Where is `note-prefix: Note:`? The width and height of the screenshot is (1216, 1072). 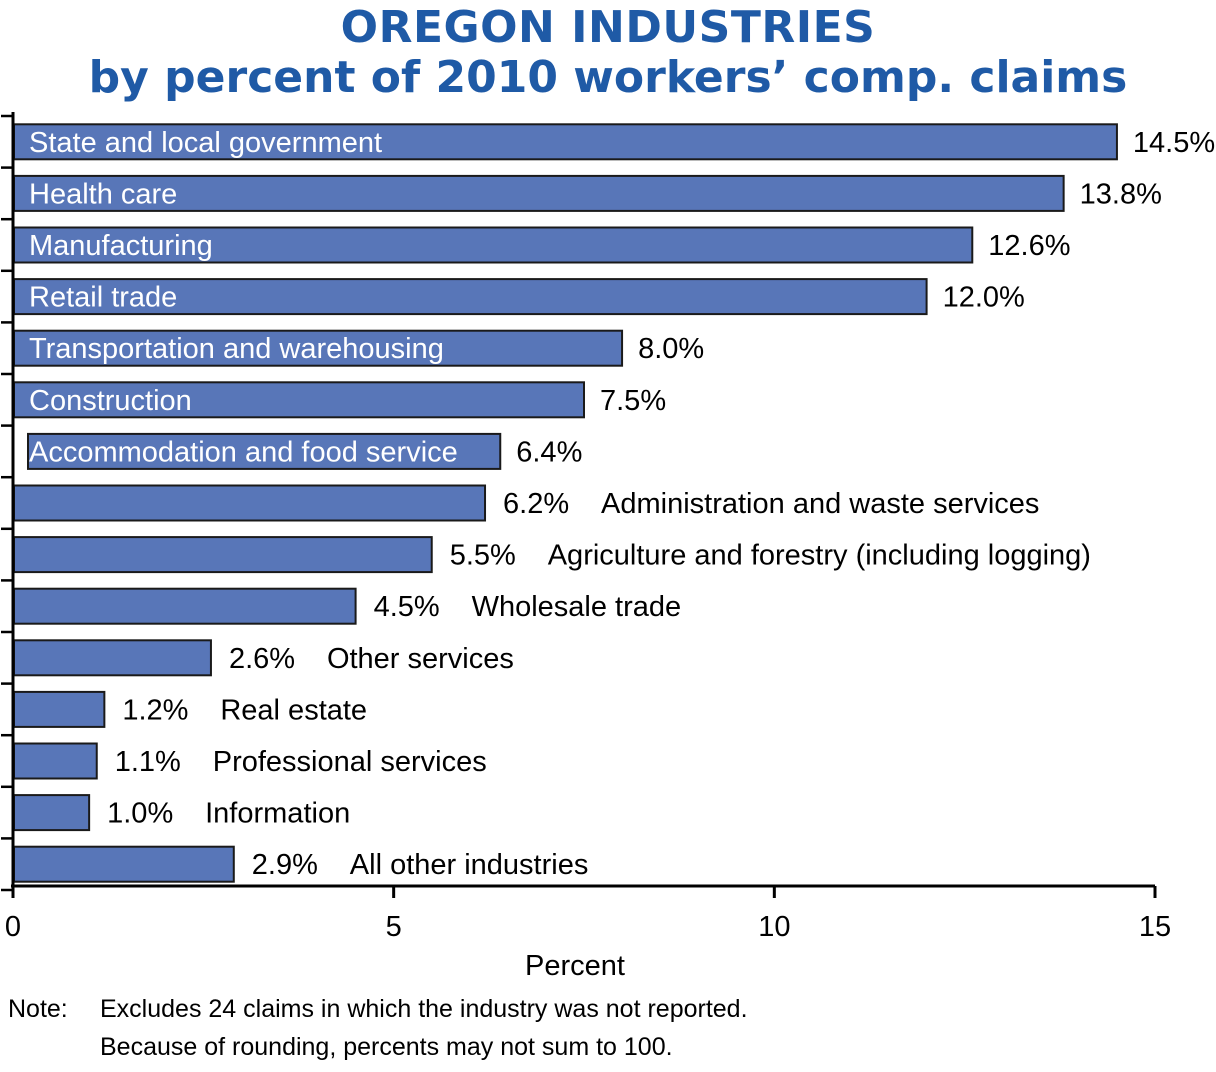 note-prefix: Note: is located at coordinates (38, 1009).